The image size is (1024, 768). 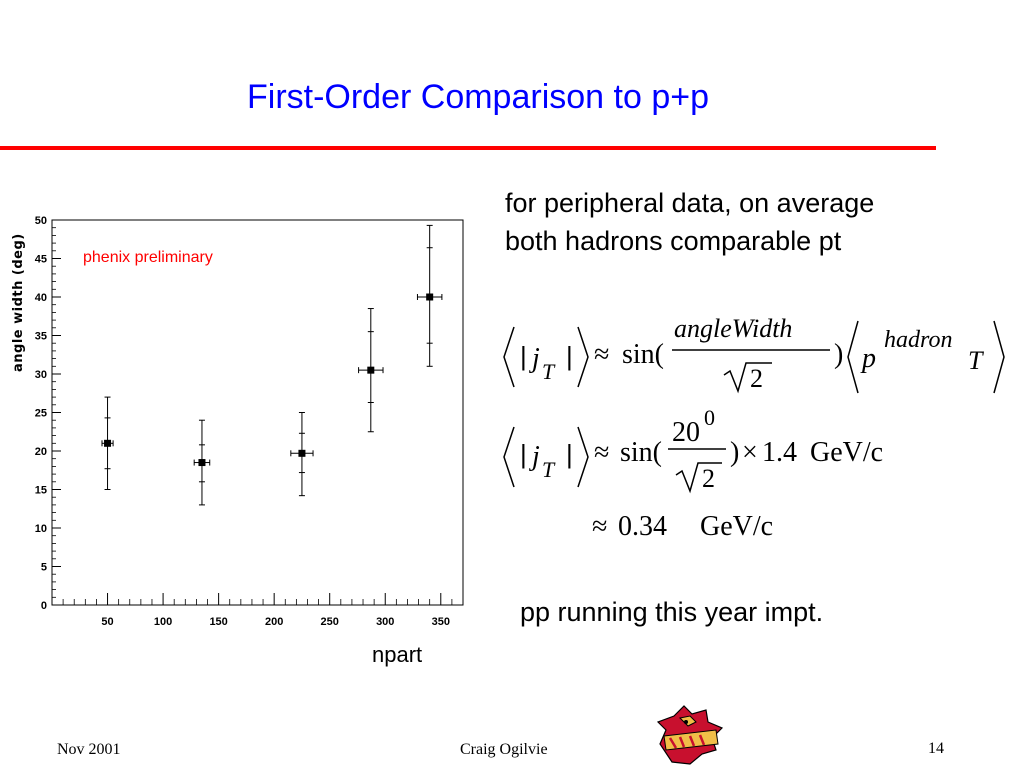 I want to click on eq2-approx: ≈, so click(x=601, y=452).